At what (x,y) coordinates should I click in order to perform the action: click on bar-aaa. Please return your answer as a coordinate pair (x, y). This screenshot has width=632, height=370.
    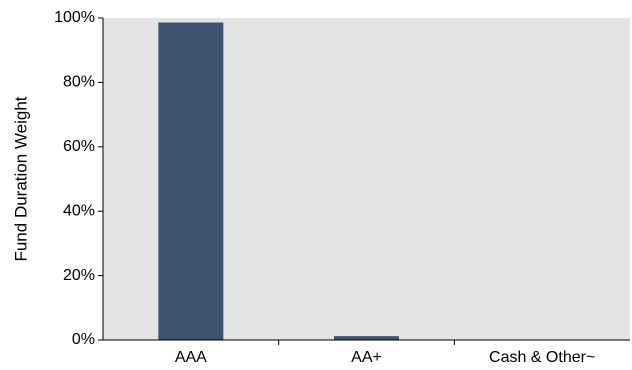
    Looking at the image, I should click on (191, 181).